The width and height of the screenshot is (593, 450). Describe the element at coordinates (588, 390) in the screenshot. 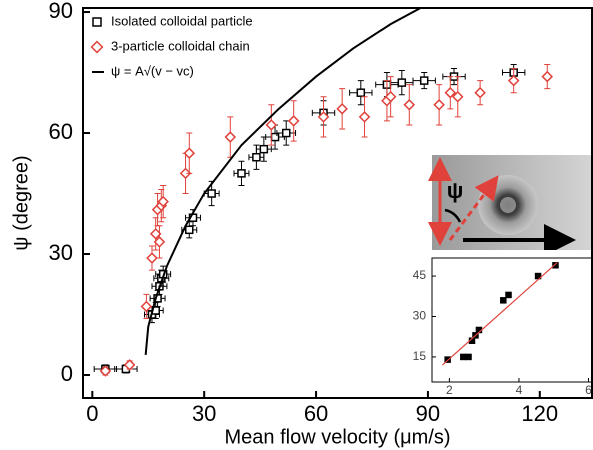

I see `x-tick-label: 6` at that location.